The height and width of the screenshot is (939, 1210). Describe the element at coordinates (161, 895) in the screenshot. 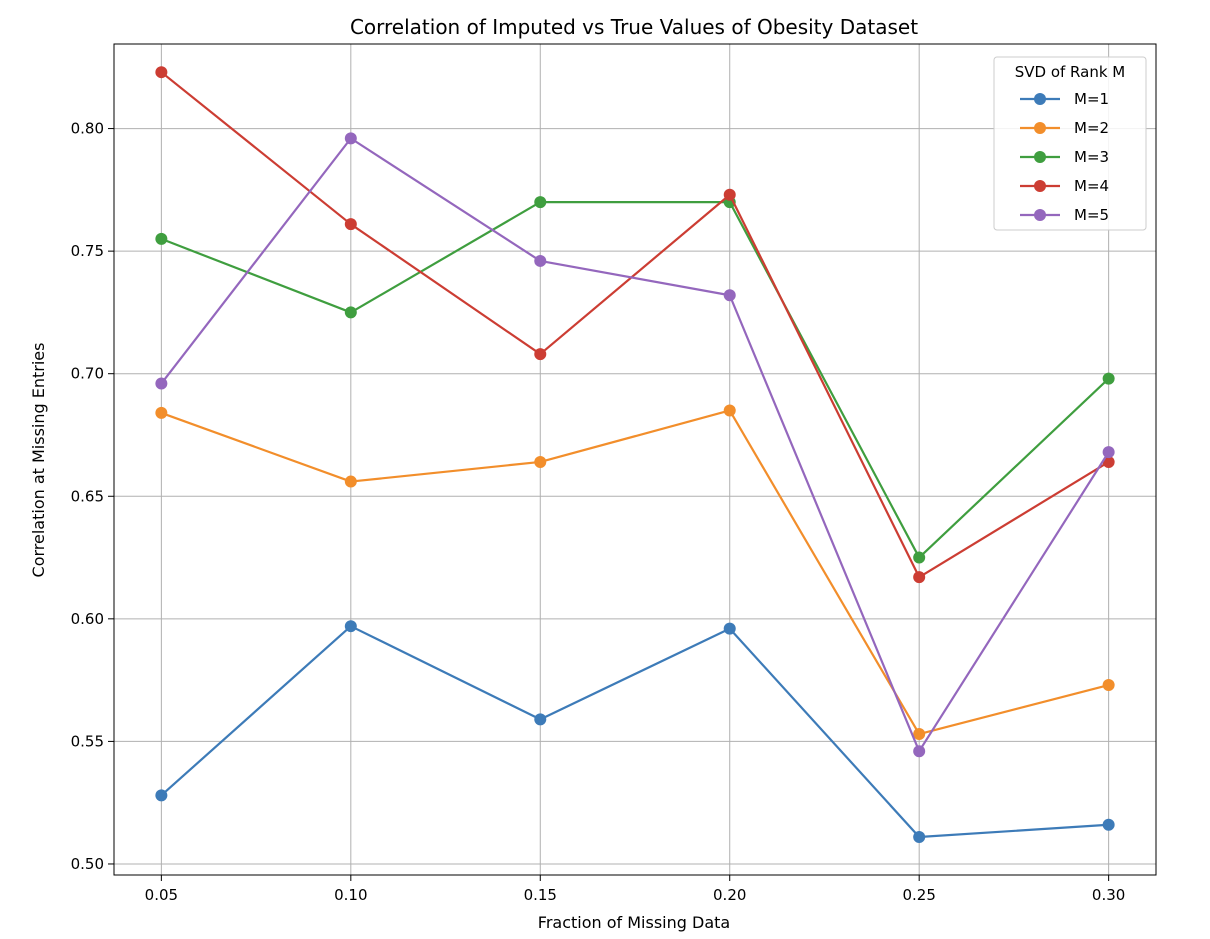

I see `x-tick-label: 0.05` at that location.